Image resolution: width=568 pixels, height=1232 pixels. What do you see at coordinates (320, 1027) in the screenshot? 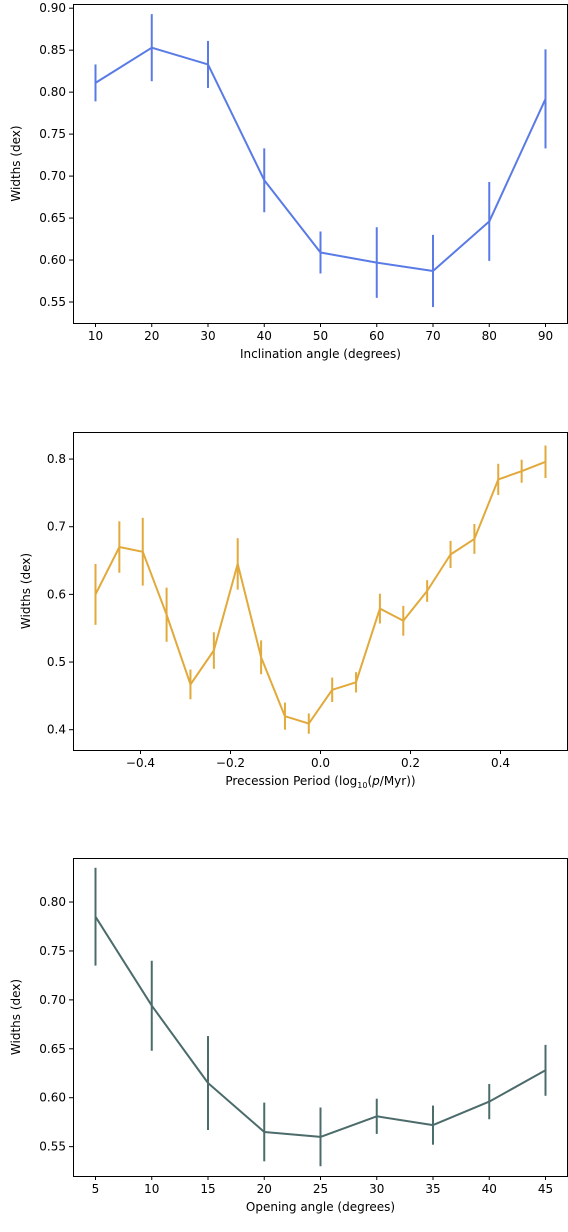
I see `series-line` at bounding box center [320, 1027].